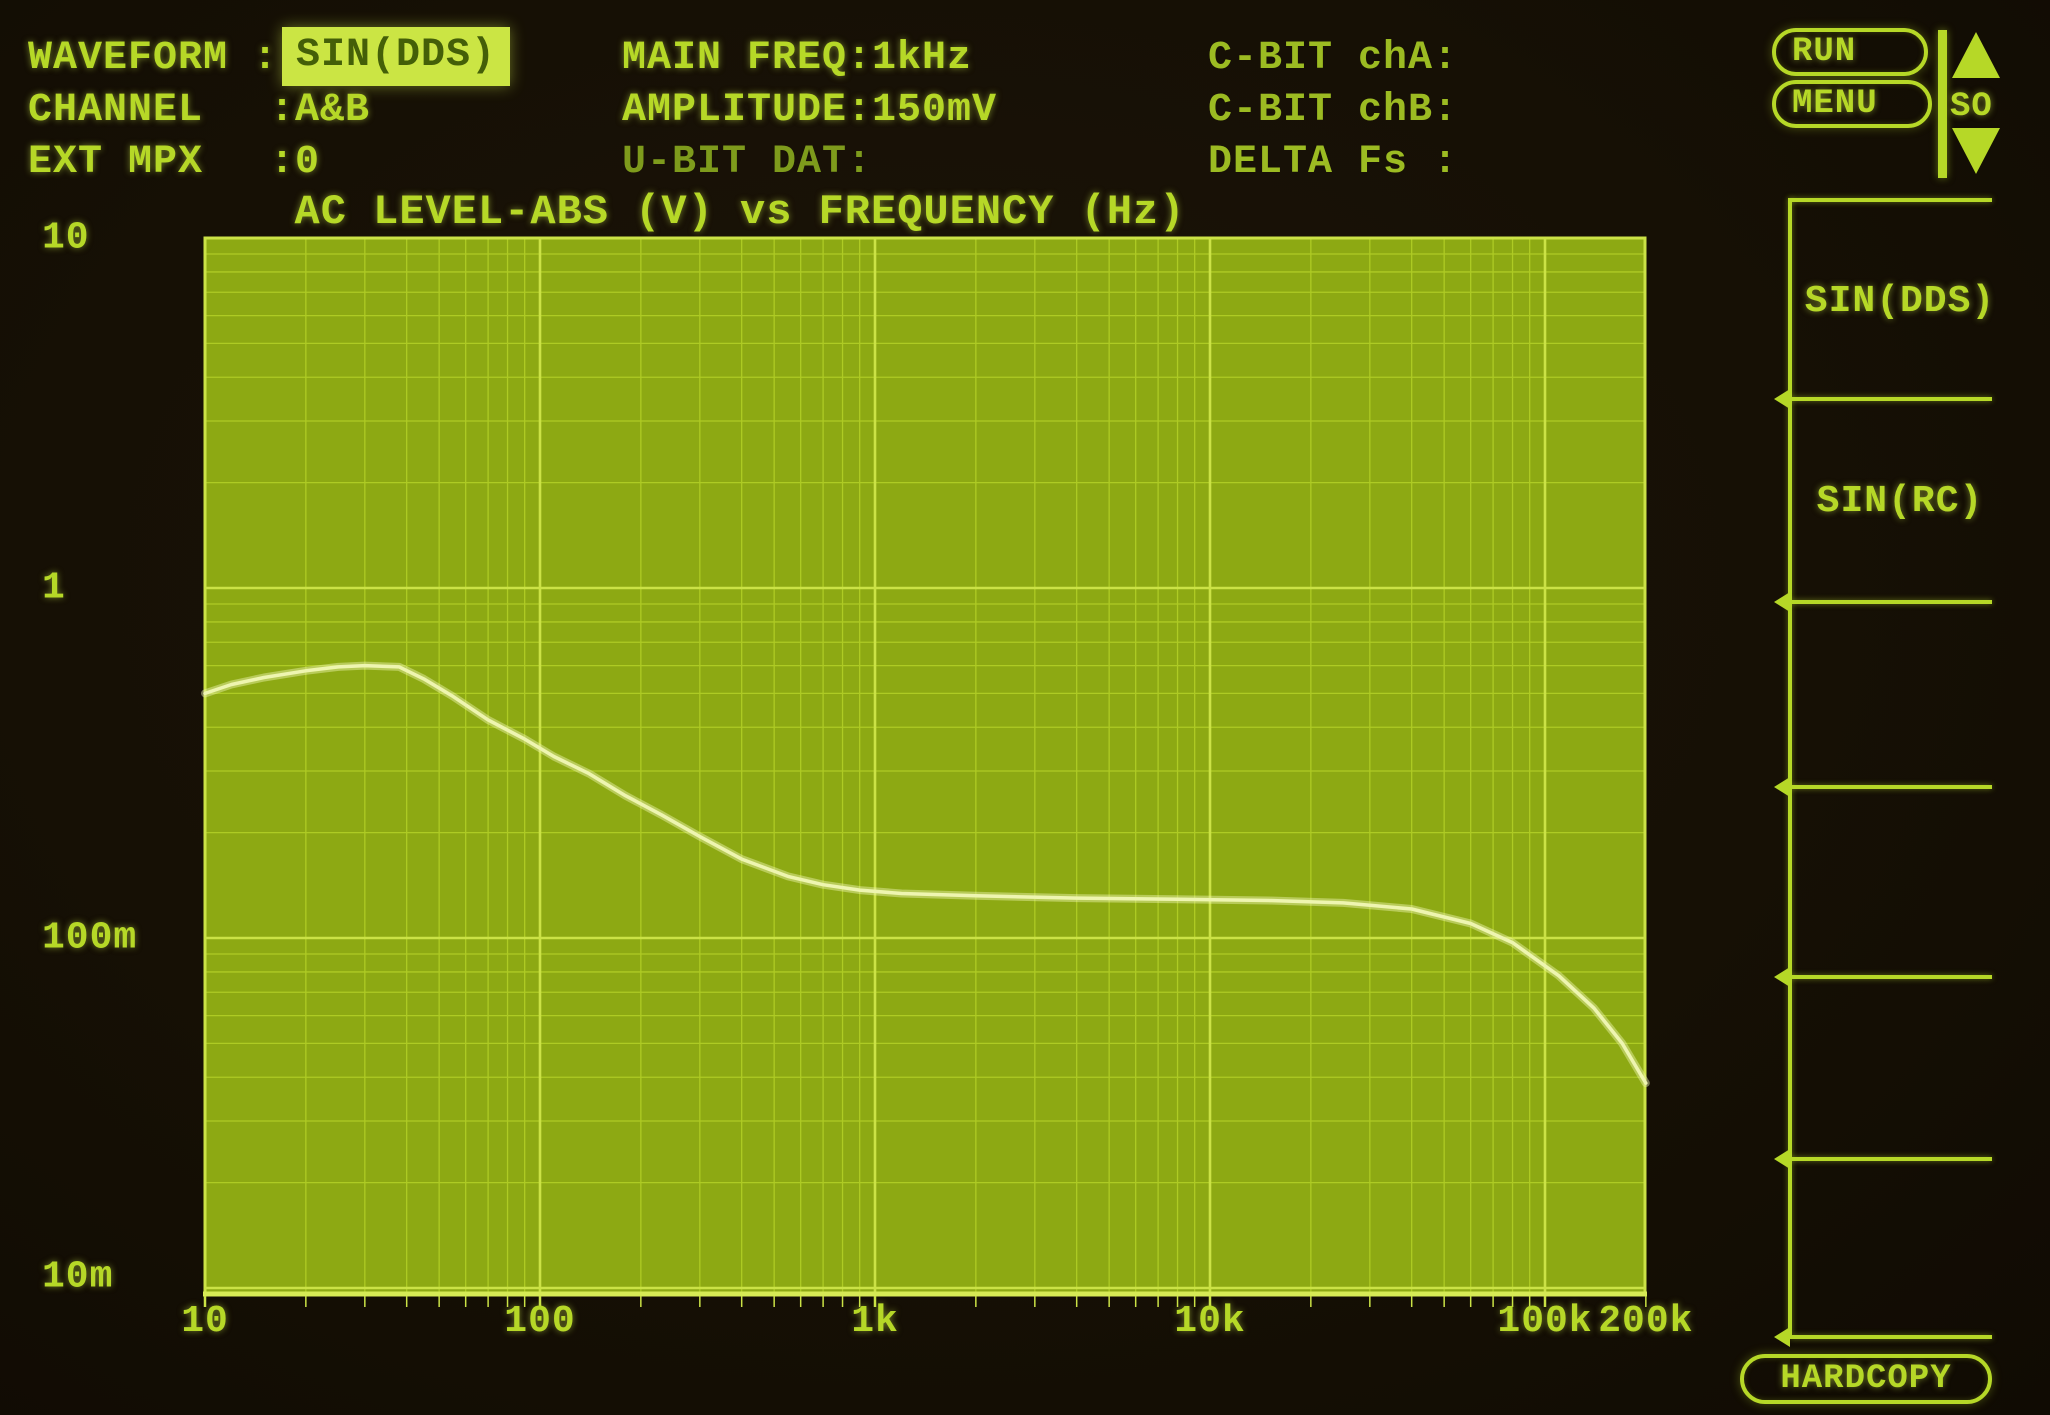 This screenshot has width=2050, height=1415. Describe the element at coordinates (320, 110) in the screenshot. I see `channel-value: :A&B` at that location.